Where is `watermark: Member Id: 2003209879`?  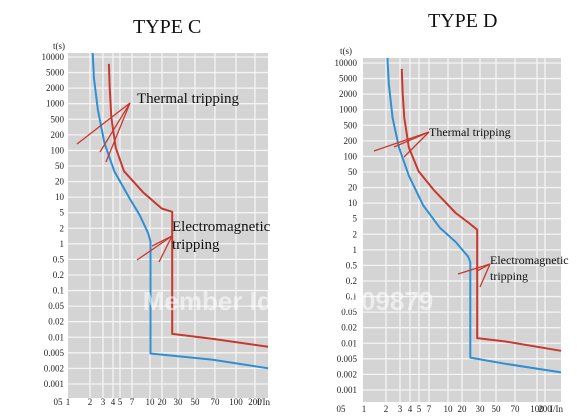
watermark: Member Id: 2003209879 is located at coordinates (288, 301).